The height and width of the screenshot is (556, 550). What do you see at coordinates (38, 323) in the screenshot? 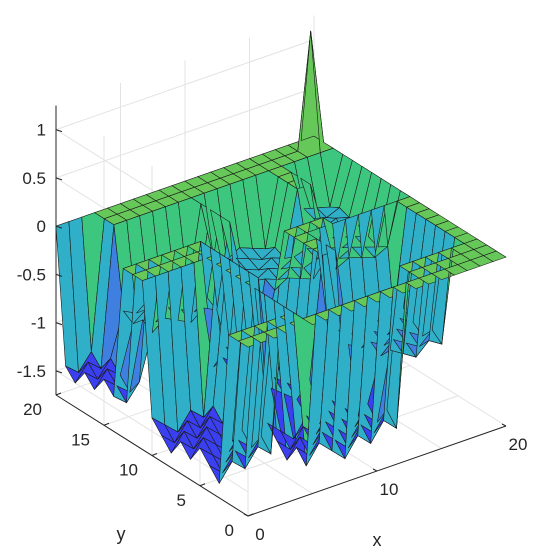
I see `z-tick-label: -1` at bounding box center [38, 323].